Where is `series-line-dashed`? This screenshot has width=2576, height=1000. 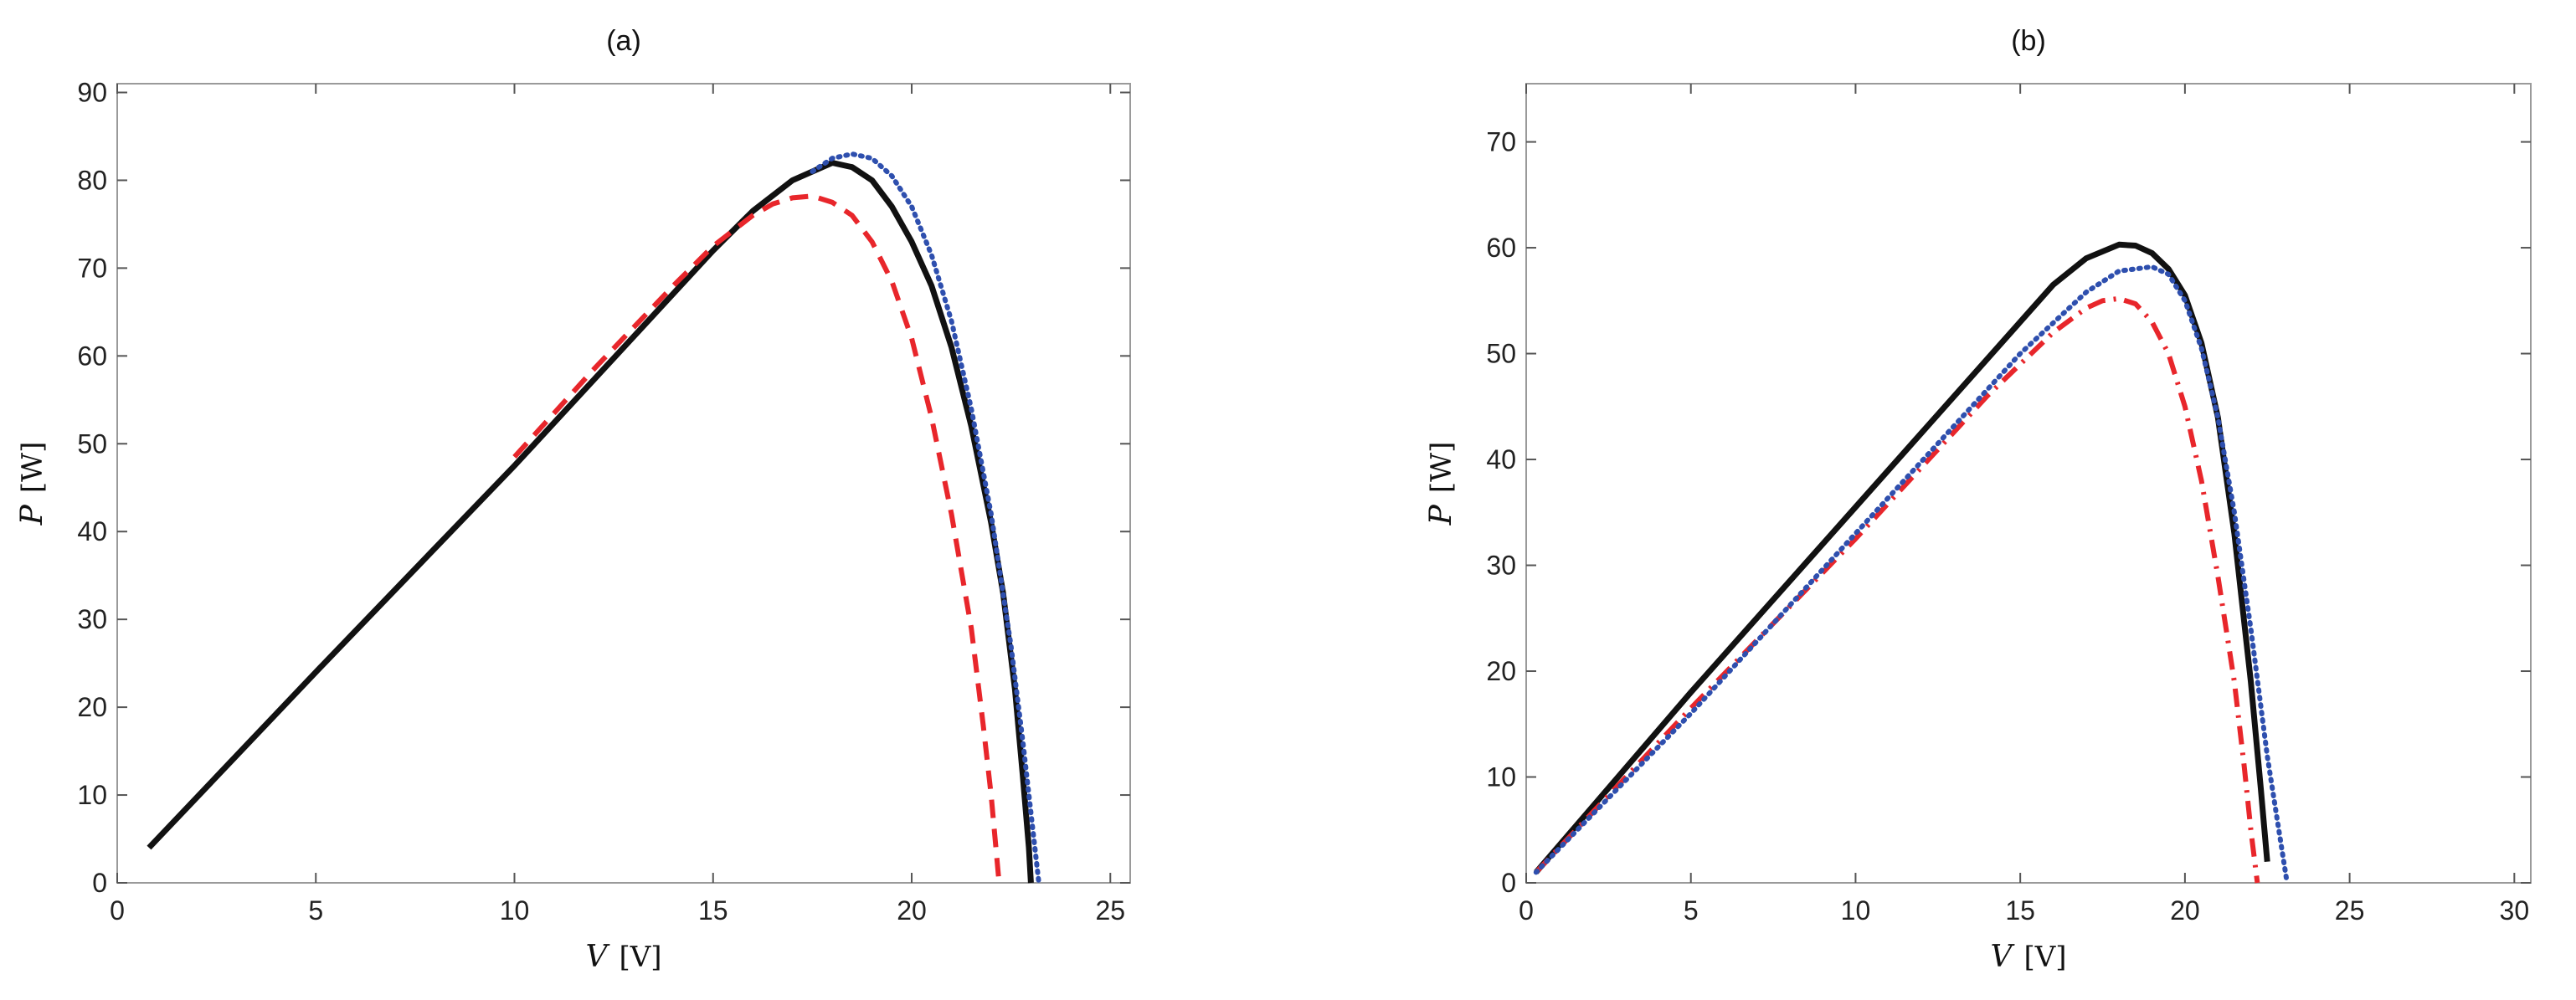 series-line-dashed is located at coordinates (757, 538).